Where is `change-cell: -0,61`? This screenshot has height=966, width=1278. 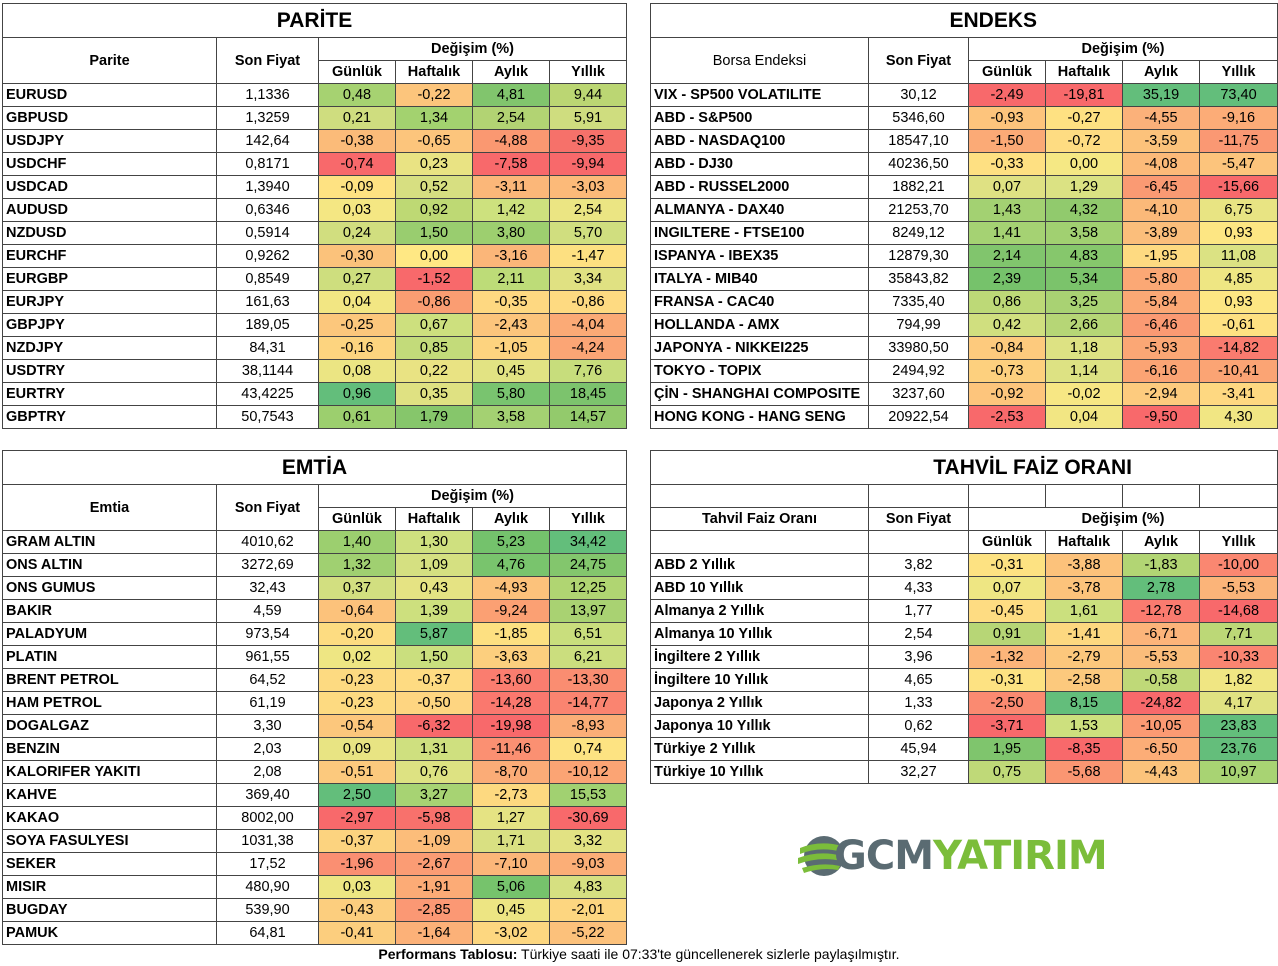 change-cell: -0,61 is located at coordinates (1238, 325).